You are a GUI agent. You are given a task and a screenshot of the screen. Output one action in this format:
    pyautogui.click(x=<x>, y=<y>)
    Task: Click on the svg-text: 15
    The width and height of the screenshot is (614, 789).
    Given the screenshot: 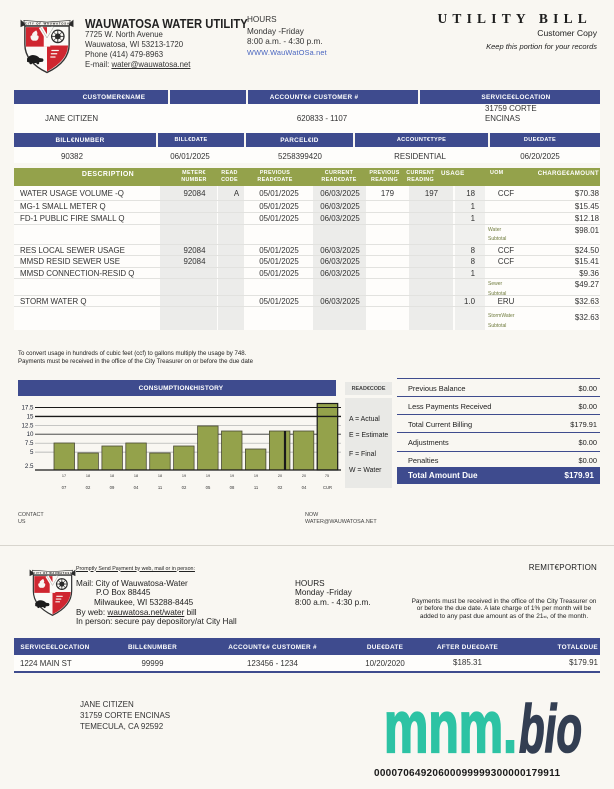 What is the action you would take?
    pyautogui.click(x=30, y=416)
    